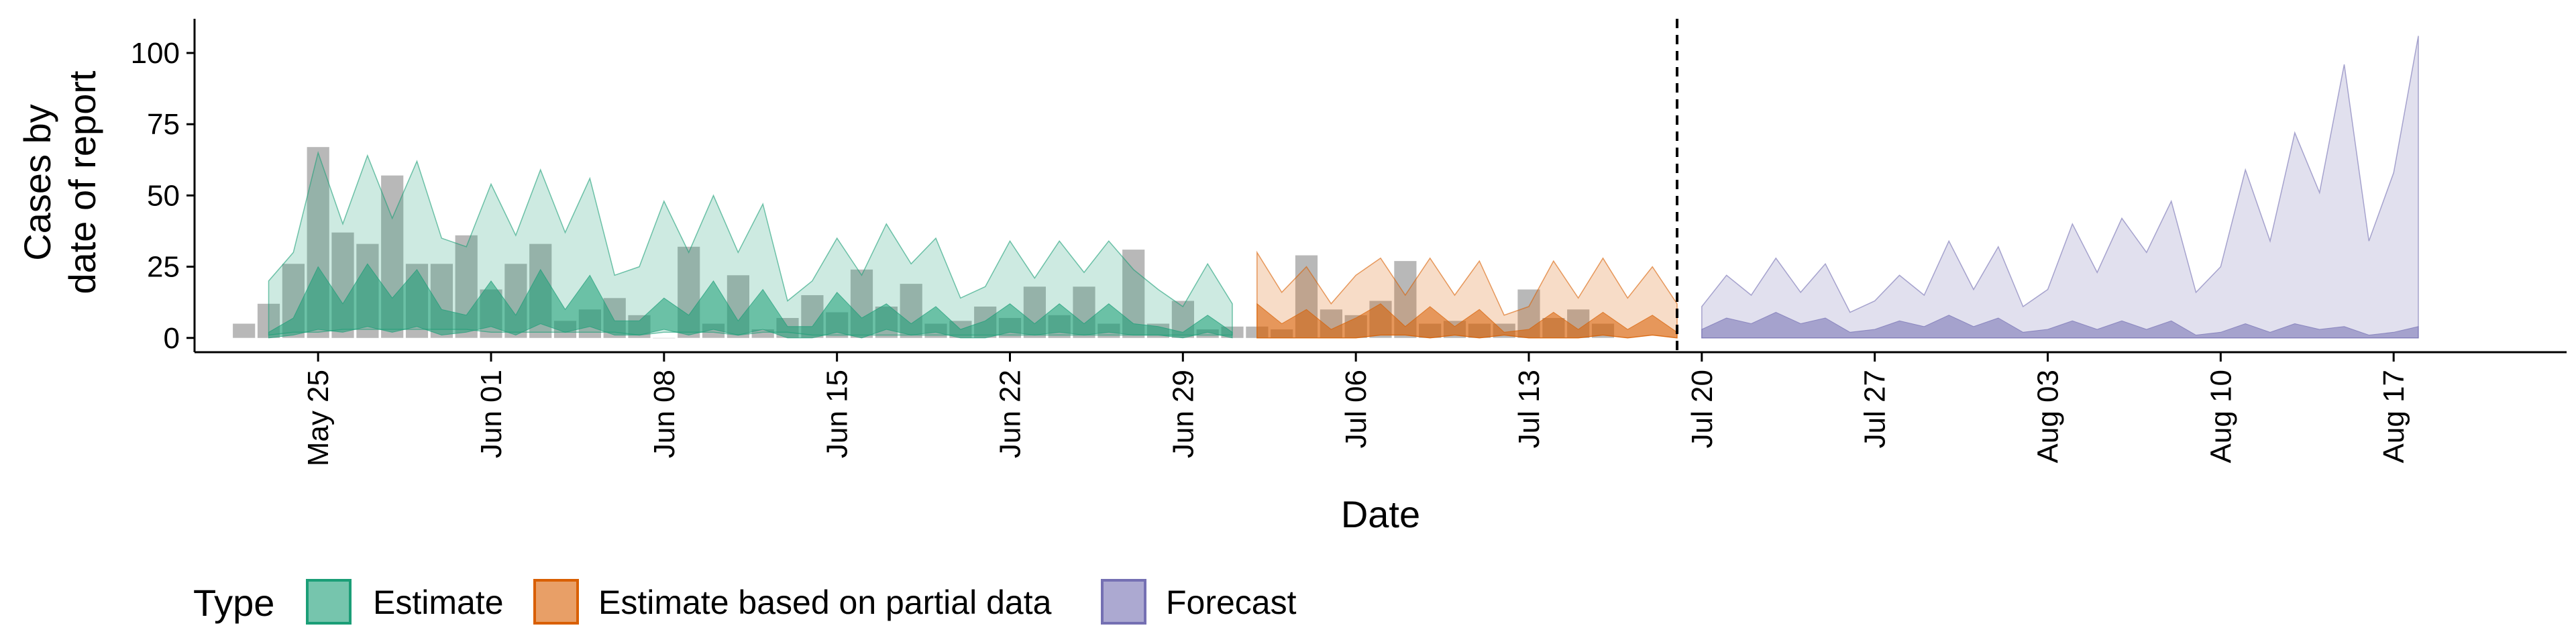 The width and height of the screenshot is (2576, 644). I want to click on x-tick-label: Jun 22, so click(1010, 414).